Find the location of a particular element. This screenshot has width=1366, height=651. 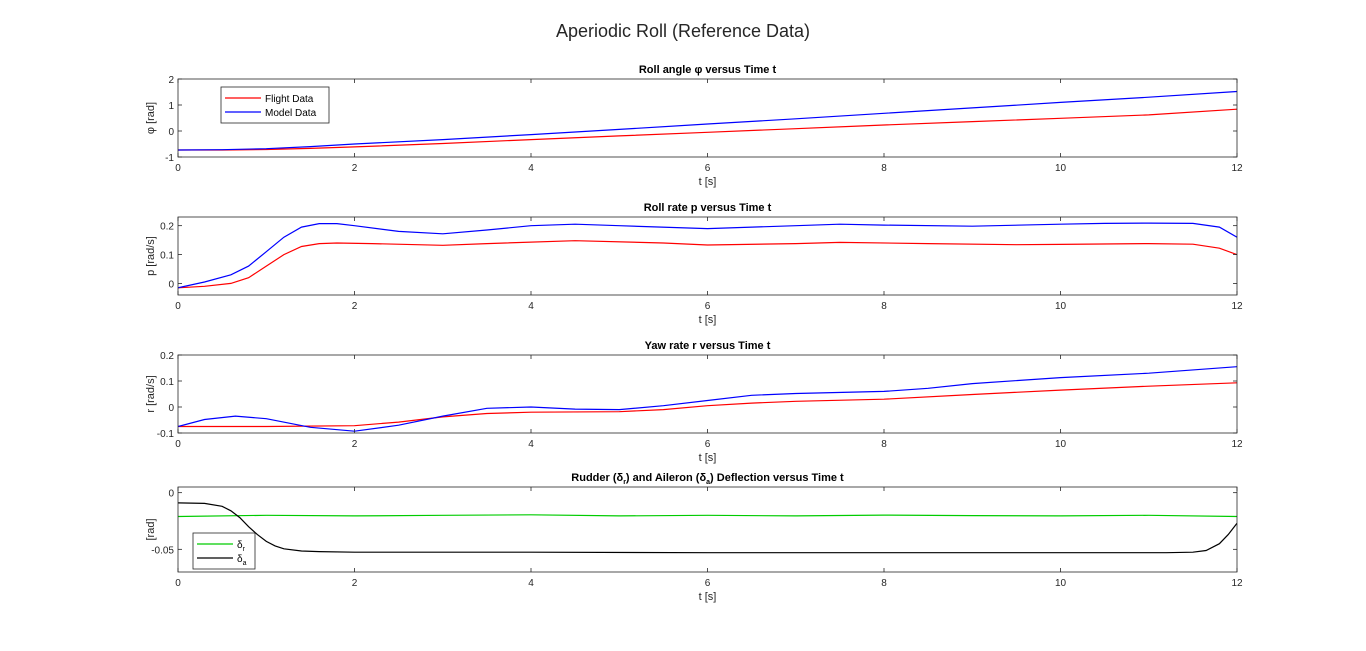

y-axis-label: [rad] is located at coordinates (151, 529).